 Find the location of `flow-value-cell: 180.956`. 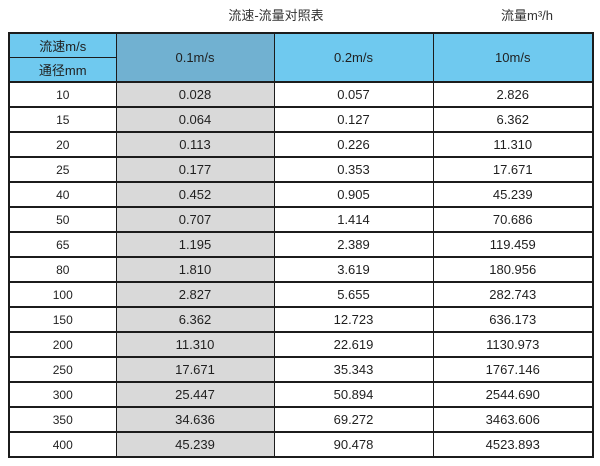

flow-value-cell: 180.956 is located at coordinates (513, 269).